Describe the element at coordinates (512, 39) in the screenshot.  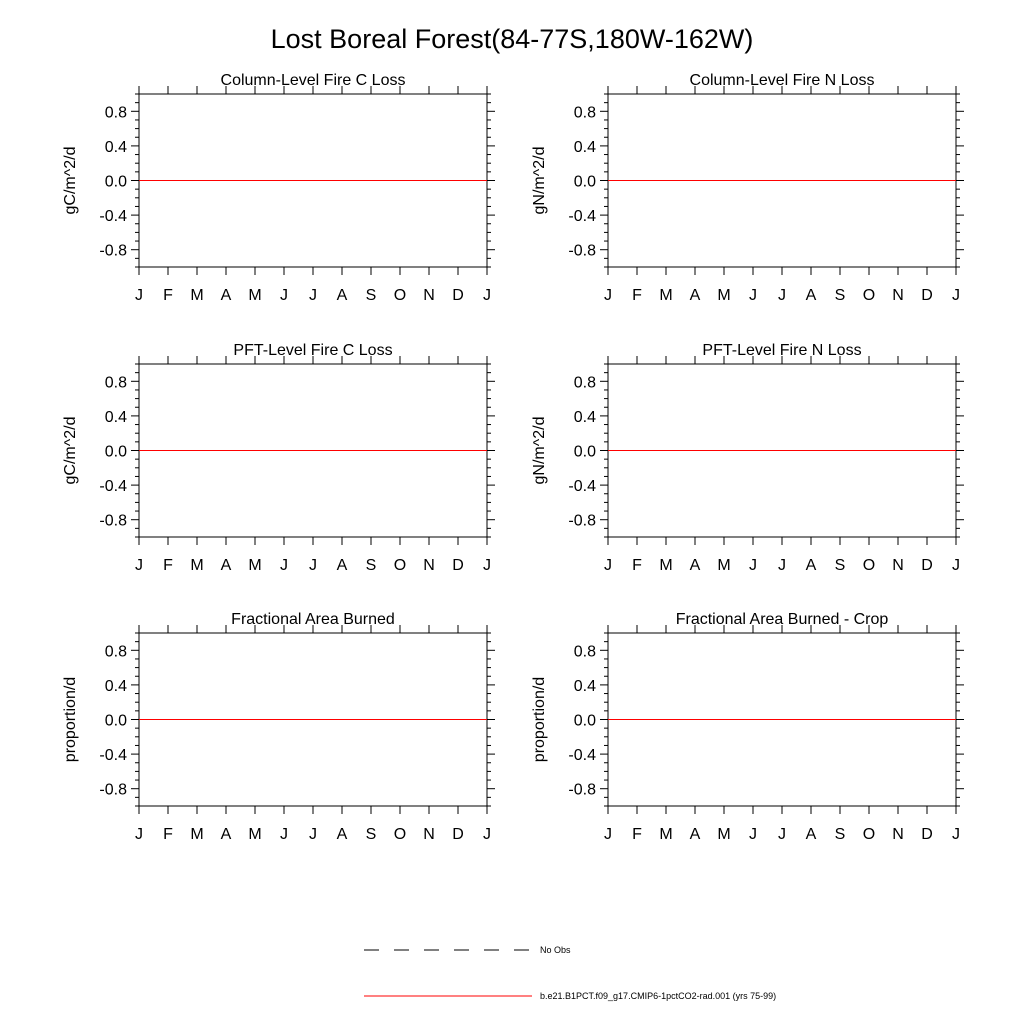
I see `figure-title: Lost Boreal Forest(84-77S,180W-162W)` at that location.